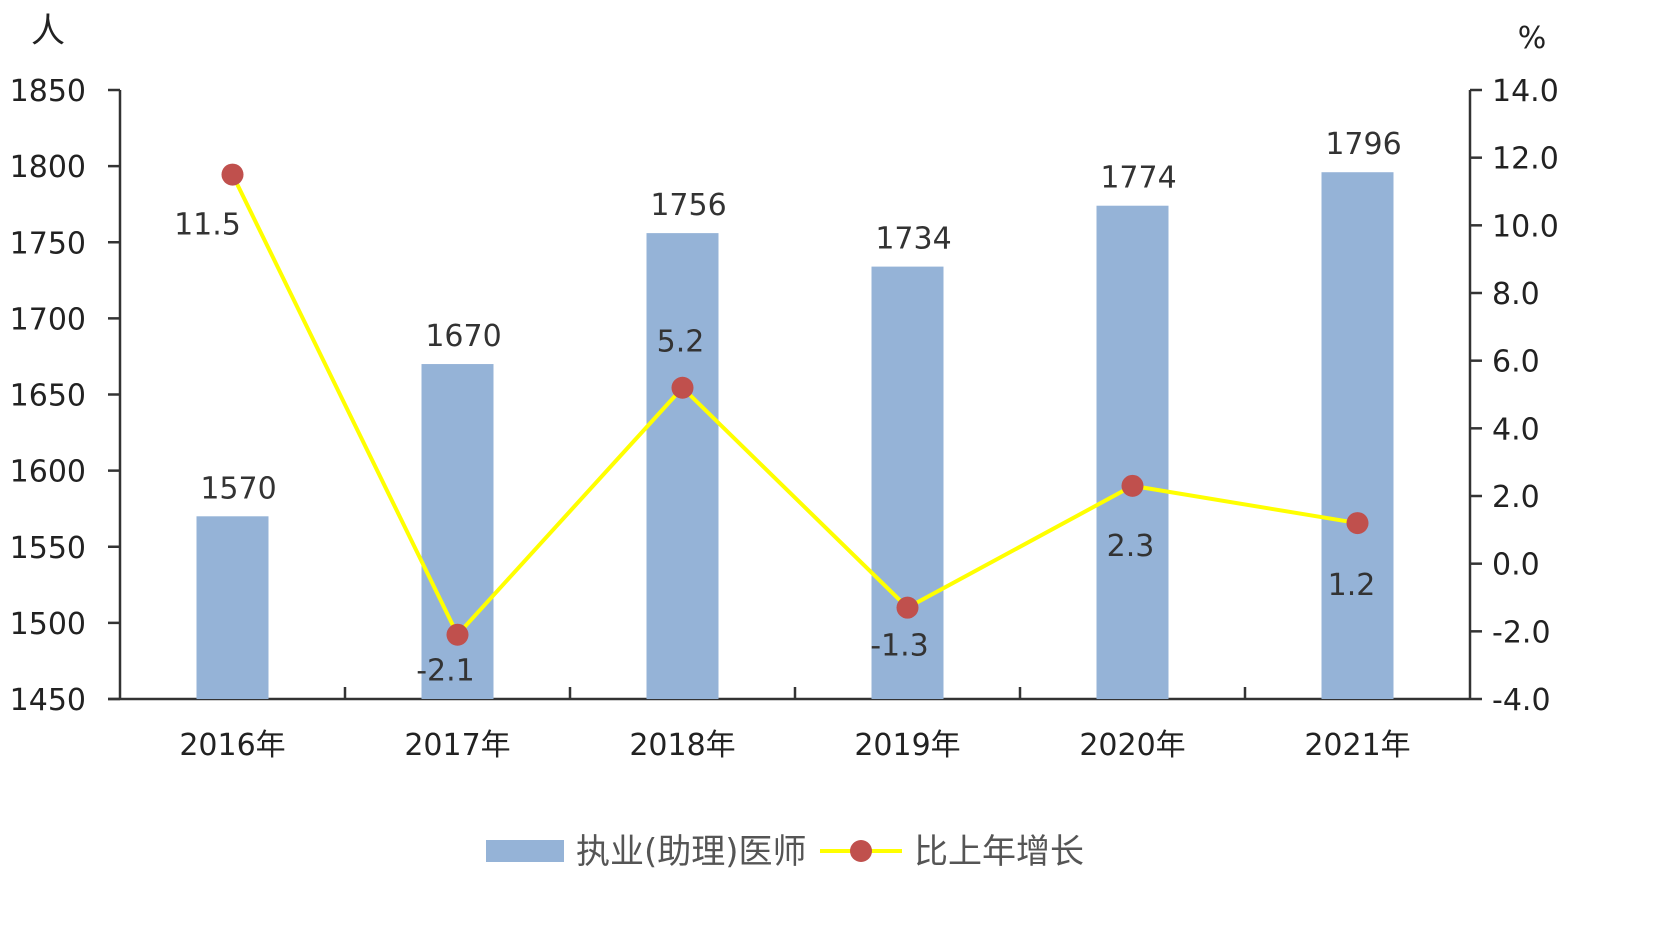  What do you see at coordinates (682, 745) in the screenshot?
I see `x-tick-label: 2018年` at bounding box center [682, 745].